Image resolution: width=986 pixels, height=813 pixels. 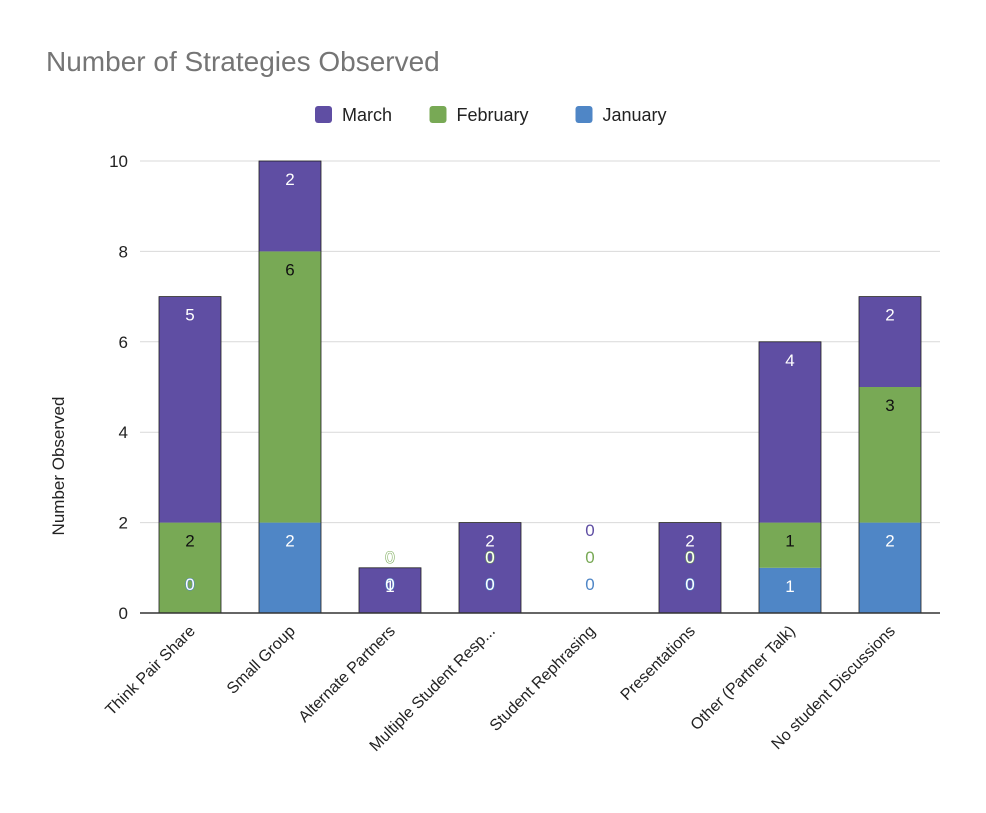 I want to click on legend-swatch-march, so click(x=323, y=114).